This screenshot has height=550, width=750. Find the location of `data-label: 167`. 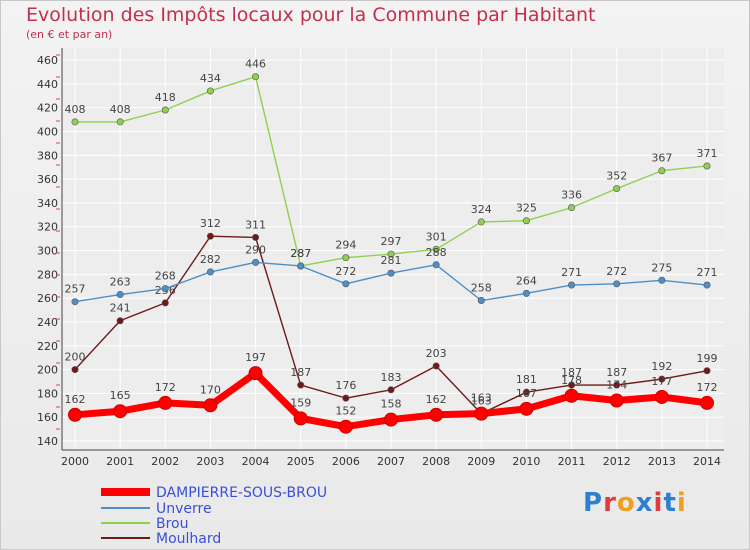

data-label: 167 is located at coordinates (526, 393).